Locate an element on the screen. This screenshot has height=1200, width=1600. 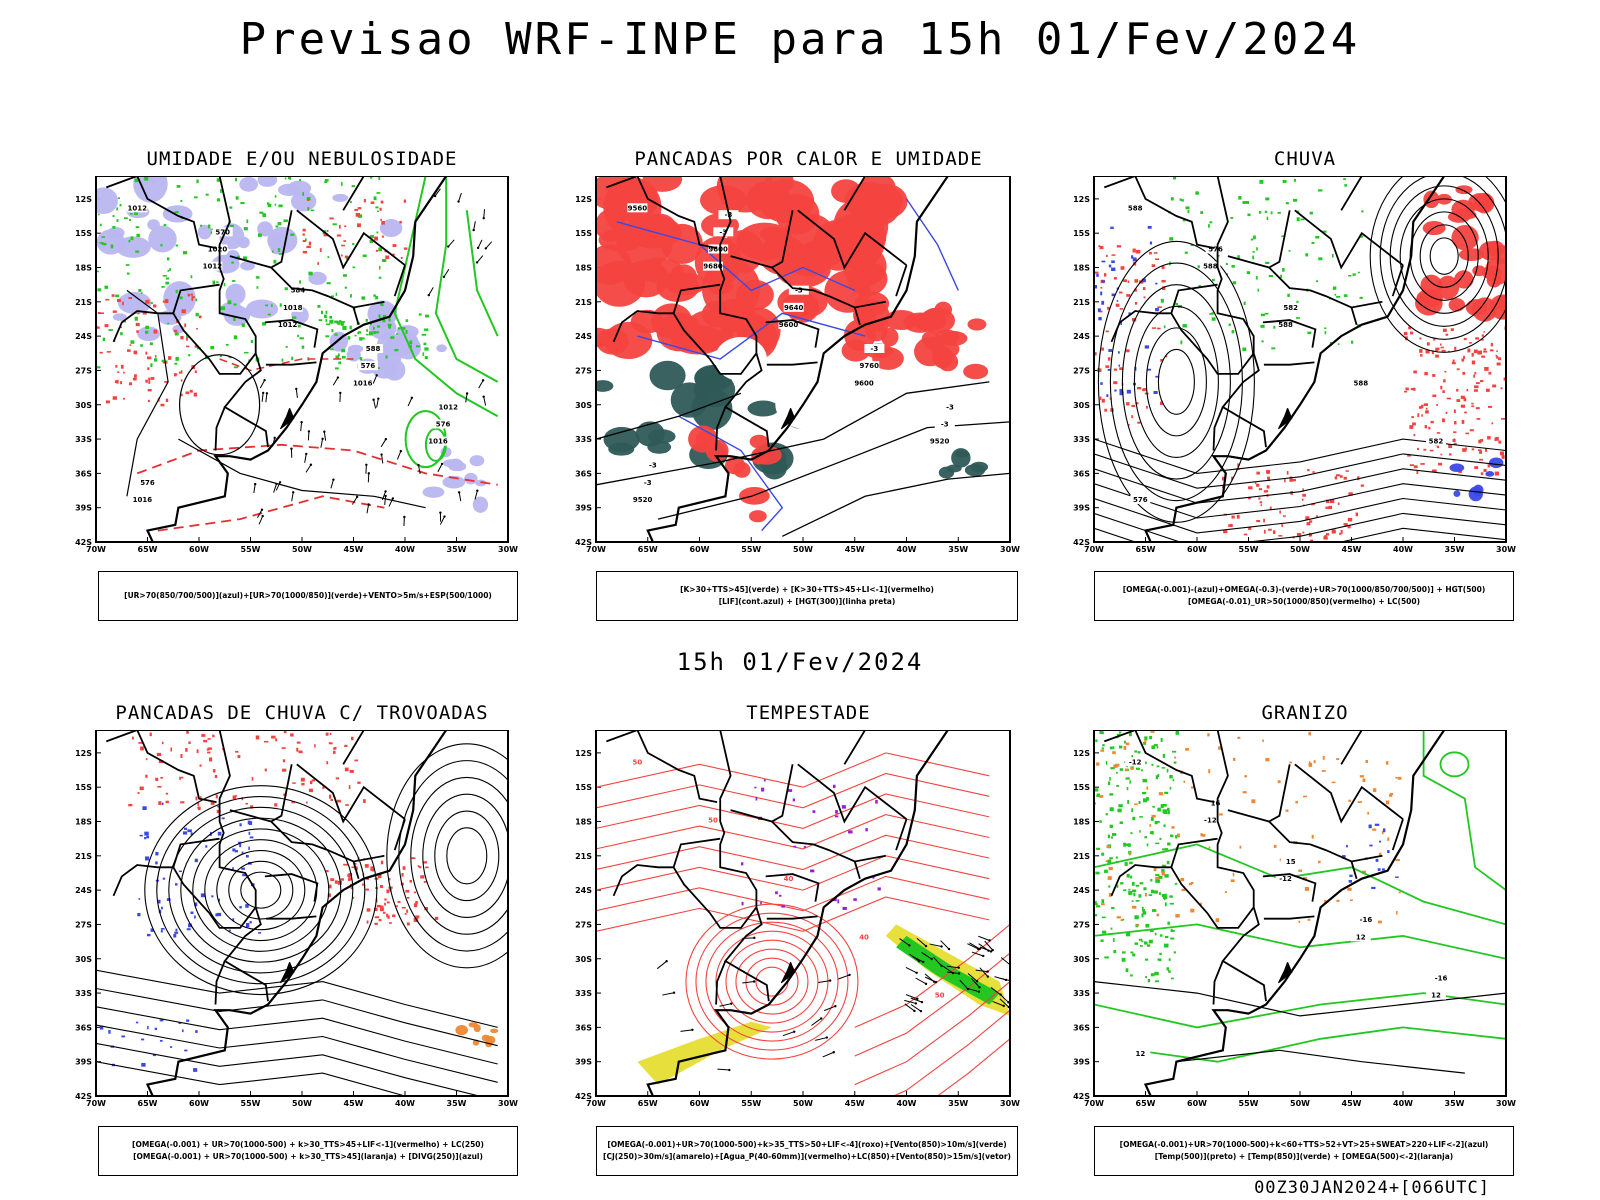
contour-label: -3 is located at coordinates (875, 349).